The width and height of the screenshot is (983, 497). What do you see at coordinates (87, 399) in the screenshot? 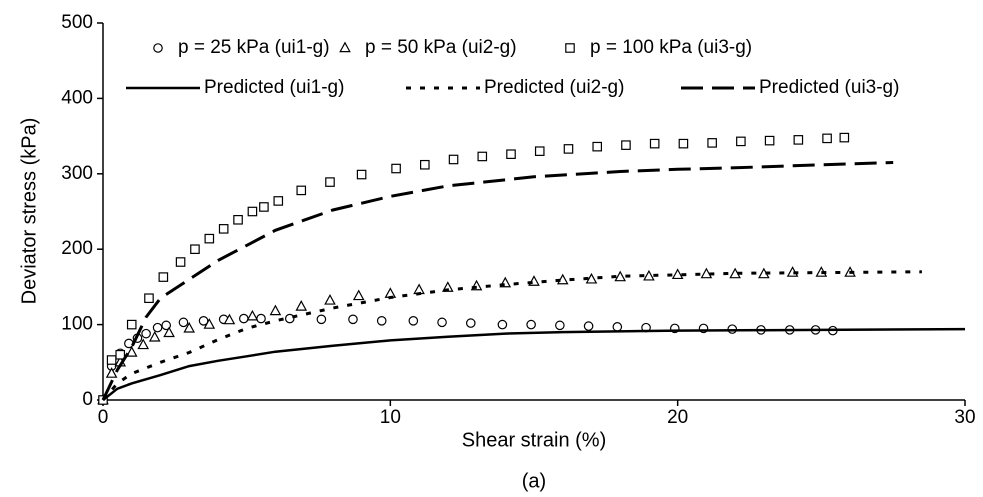
I see `y-tick-label: 0` at bounding box center [87, 399].